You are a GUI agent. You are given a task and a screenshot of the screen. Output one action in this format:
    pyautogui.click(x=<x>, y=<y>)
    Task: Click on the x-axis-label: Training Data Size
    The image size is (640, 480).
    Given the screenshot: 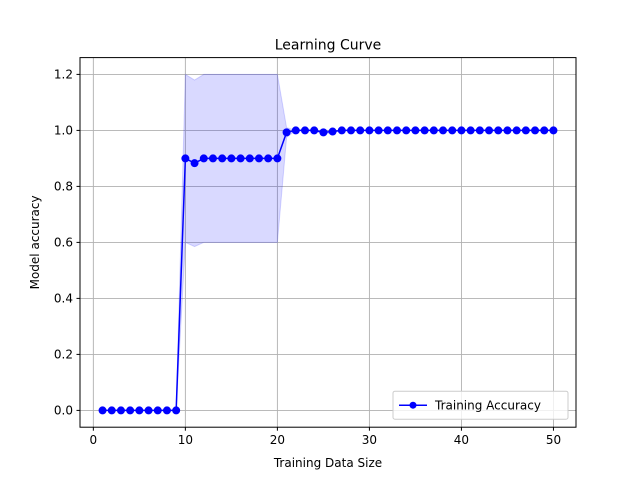 What is the action you would take?
    pyautogui.click(x=327, y=463)
    